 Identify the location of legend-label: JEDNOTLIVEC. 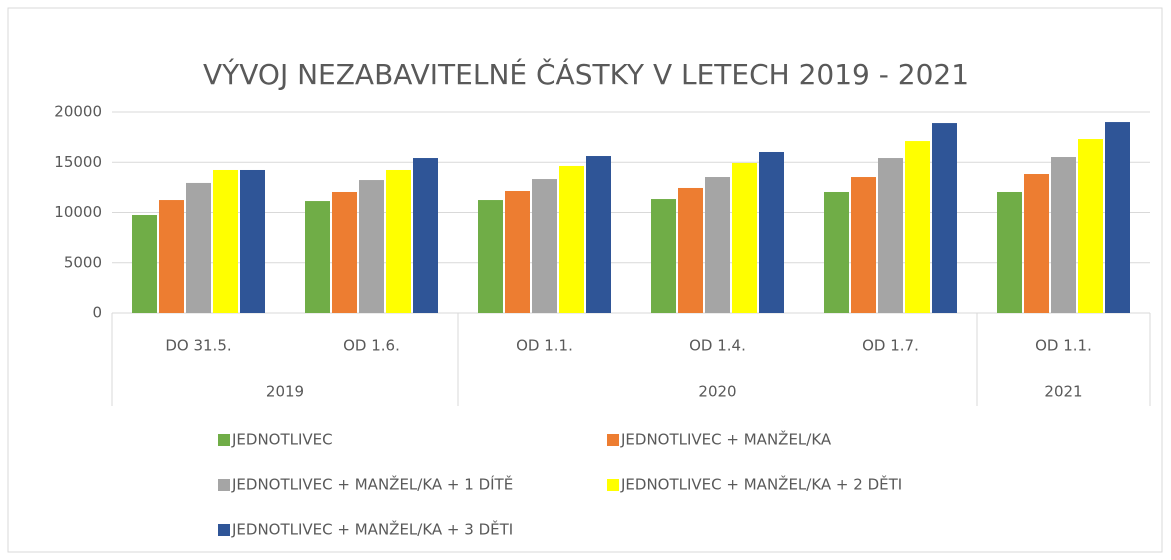
(282, 440).